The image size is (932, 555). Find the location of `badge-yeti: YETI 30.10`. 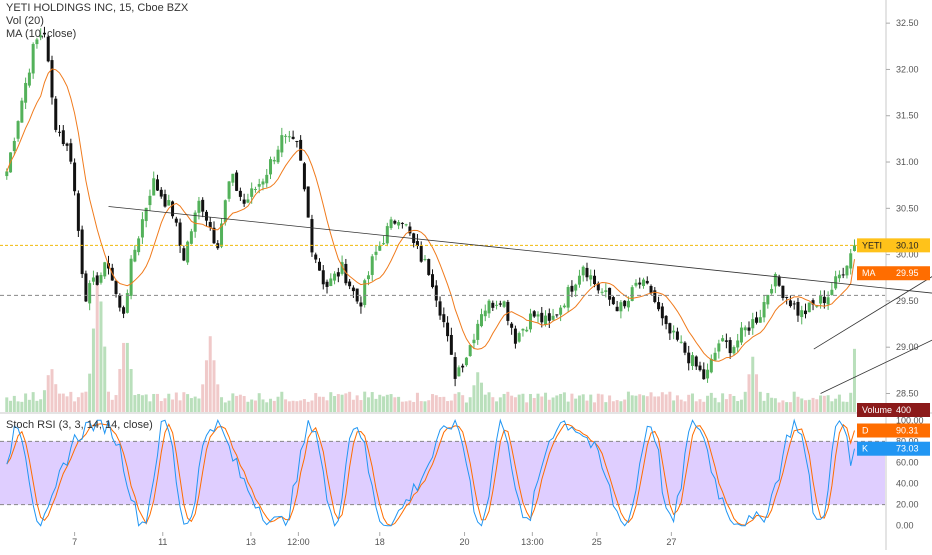

badge-yeti: YETI 30.10 is located at coordinates (893, 245).